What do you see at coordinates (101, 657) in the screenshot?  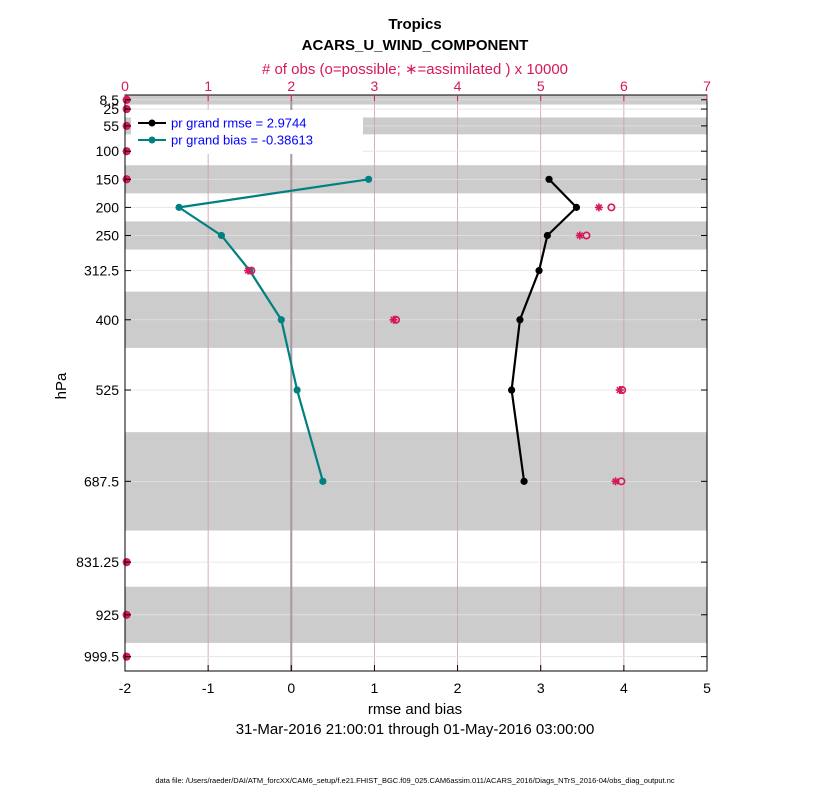 I see `y-tick-label-13: 999.5` at bounding box center [101, 657].